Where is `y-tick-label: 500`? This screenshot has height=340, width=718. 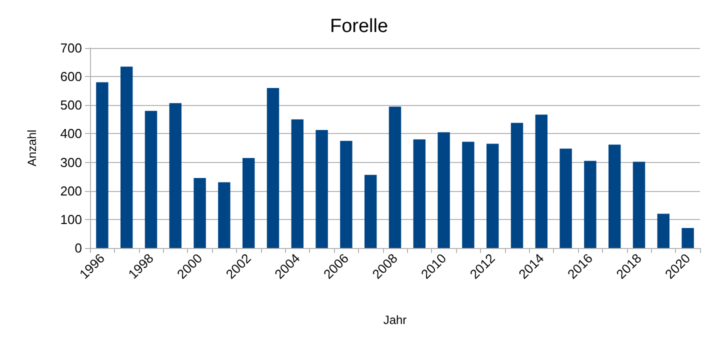
y-tick-label: 500 is located at coordinates (71, 105).